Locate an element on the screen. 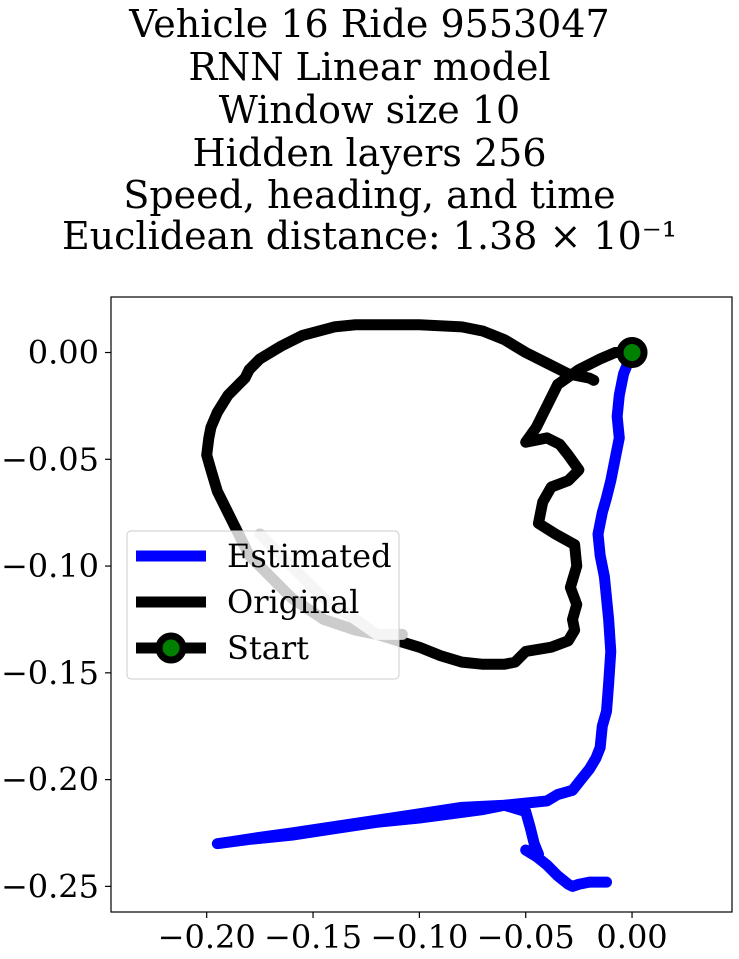  legend: Estimated Original Start is located at coordinates (263, 605).